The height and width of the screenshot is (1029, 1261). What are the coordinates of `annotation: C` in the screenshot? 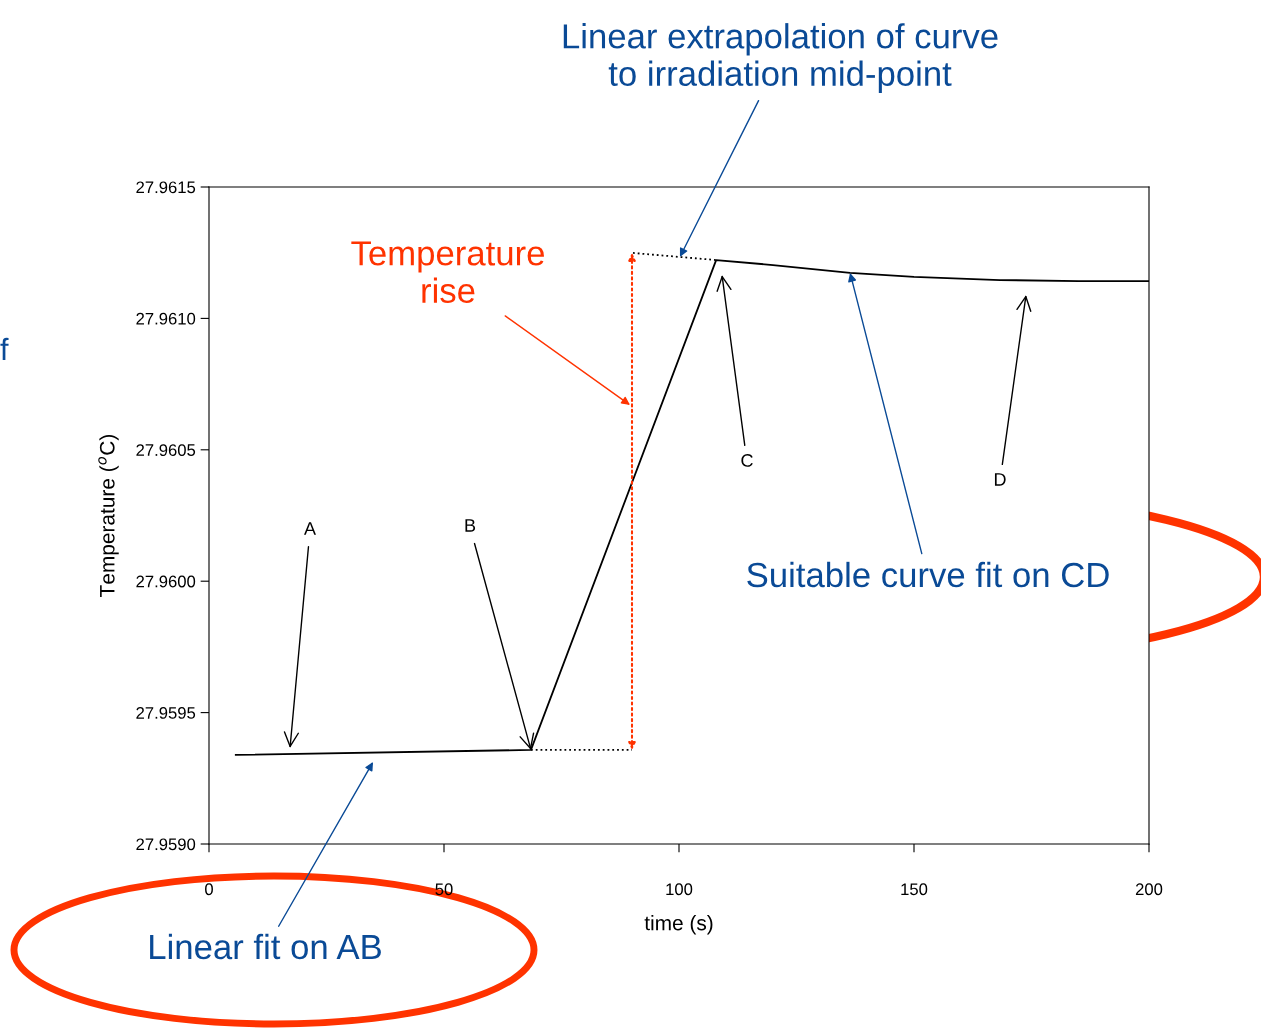 It's located at (747, 460).